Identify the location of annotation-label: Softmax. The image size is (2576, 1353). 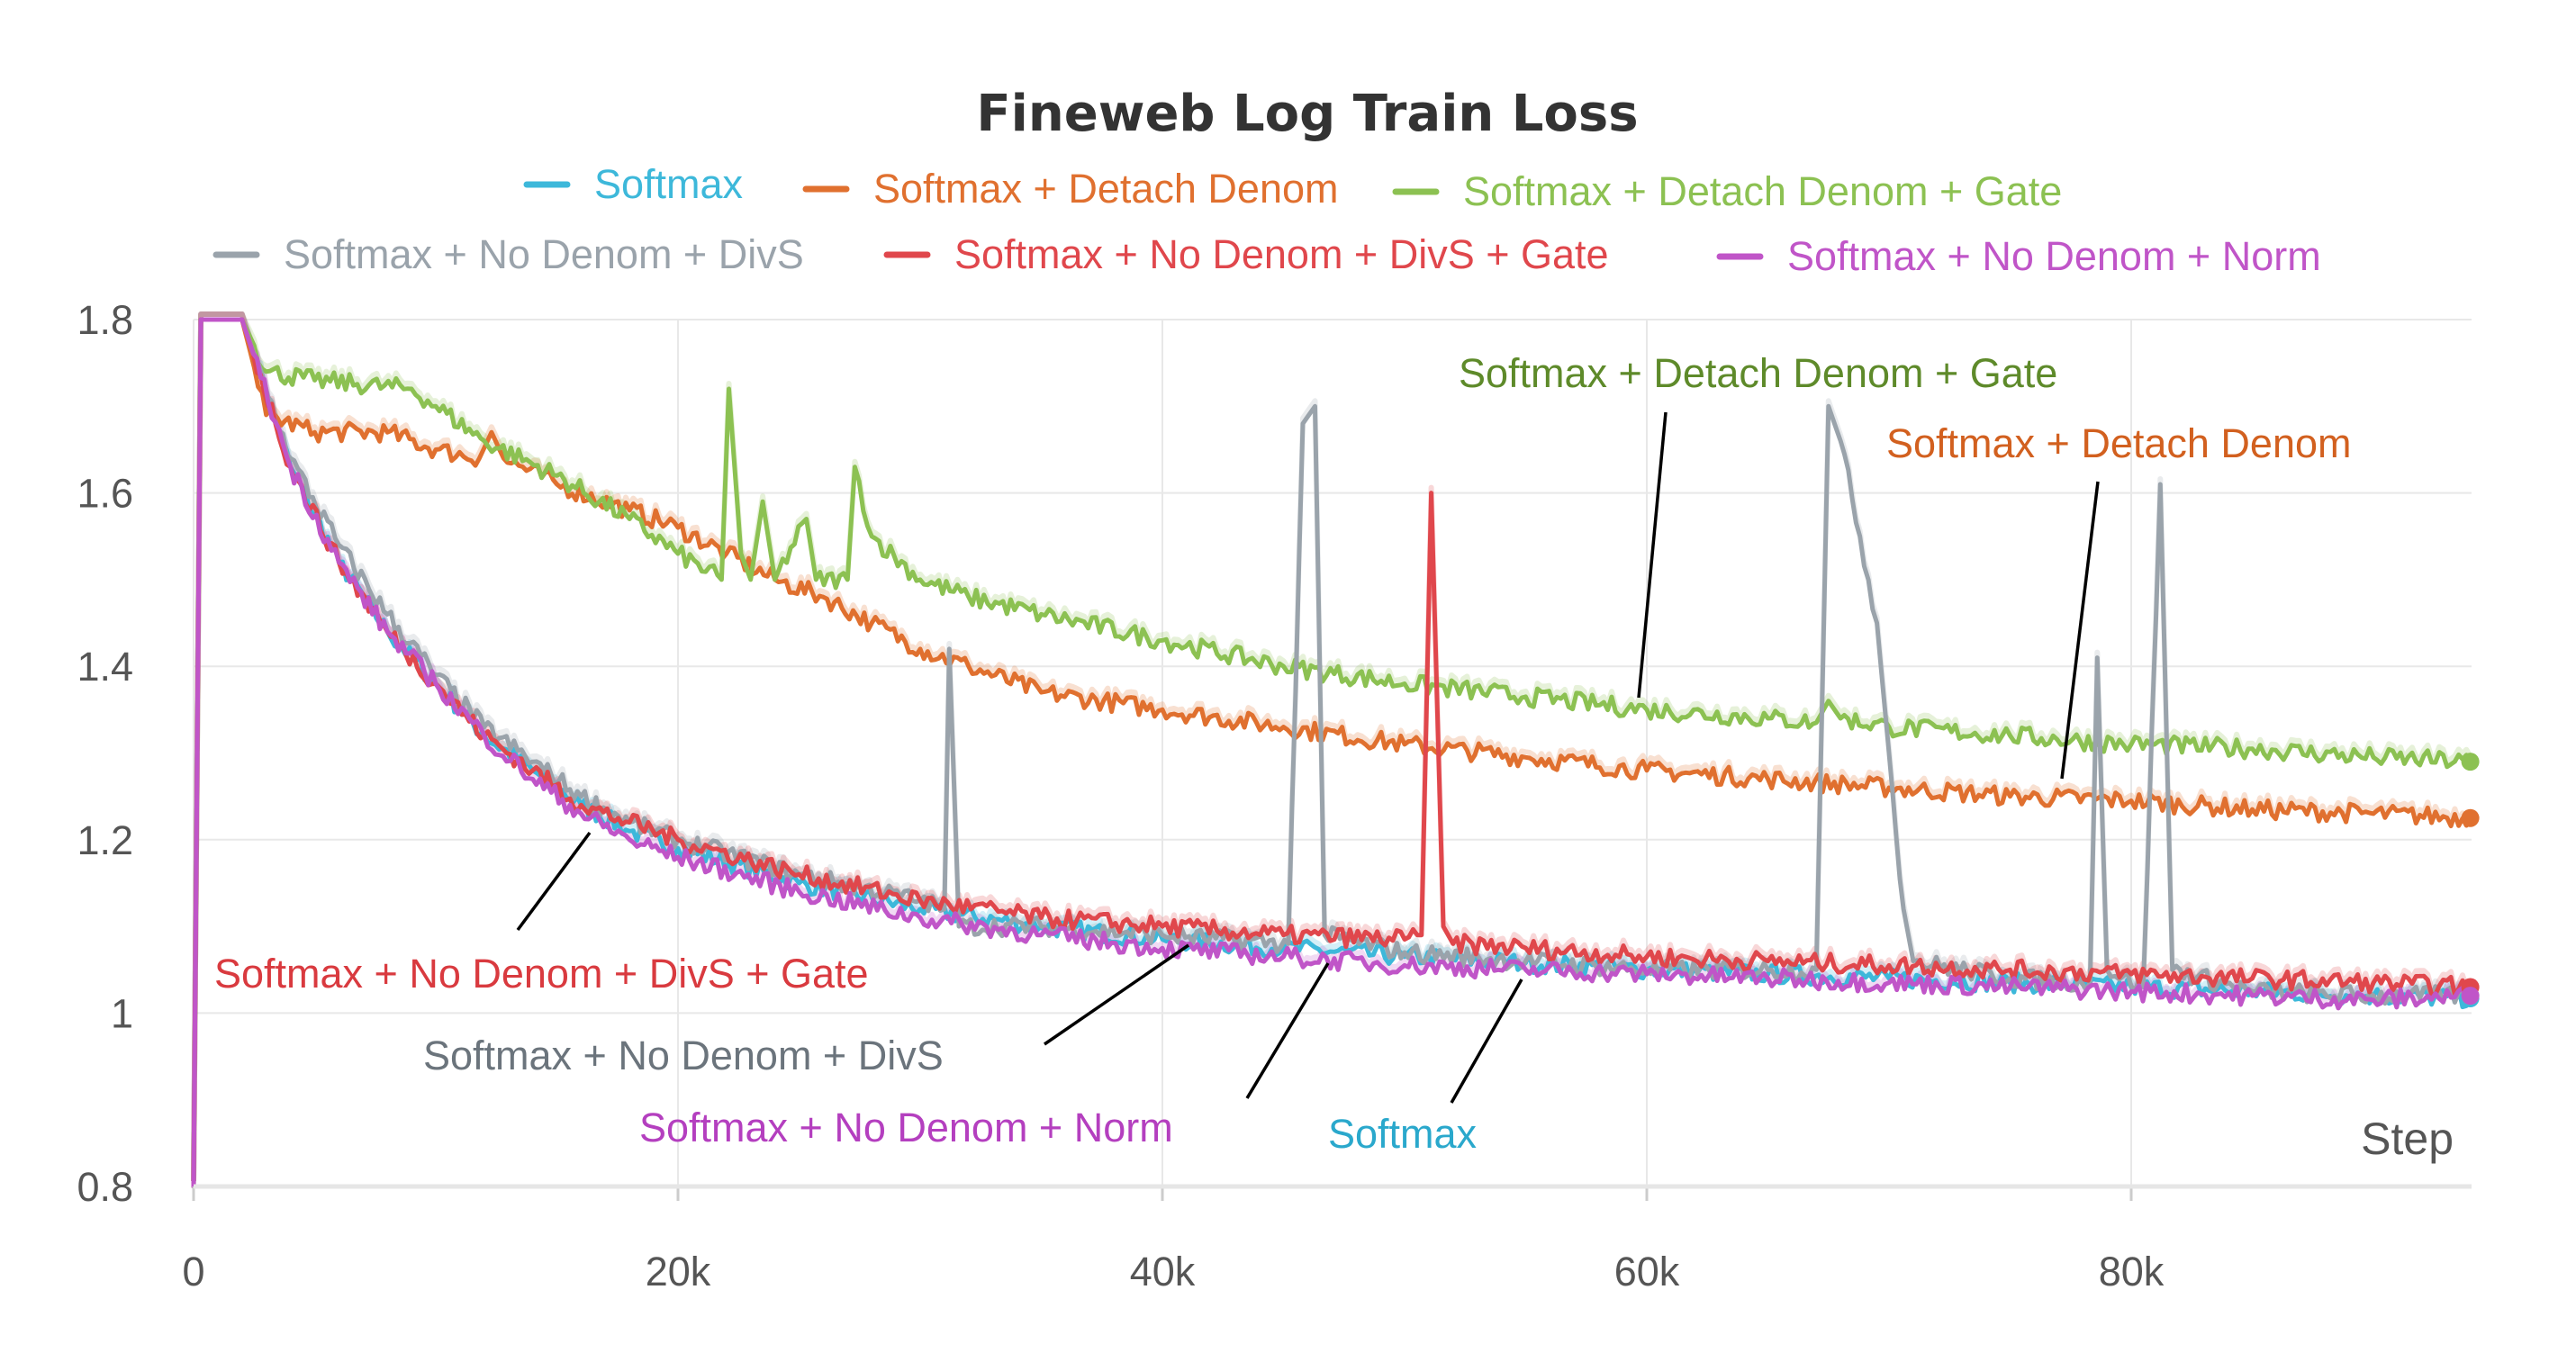
(1403, 1134).